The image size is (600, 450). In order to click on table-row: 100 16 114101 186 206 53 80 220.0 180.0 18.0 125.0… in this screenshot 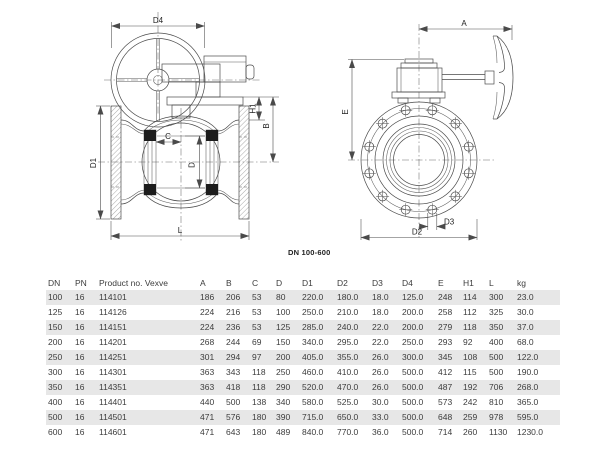, I will do `click(303, 297)`.